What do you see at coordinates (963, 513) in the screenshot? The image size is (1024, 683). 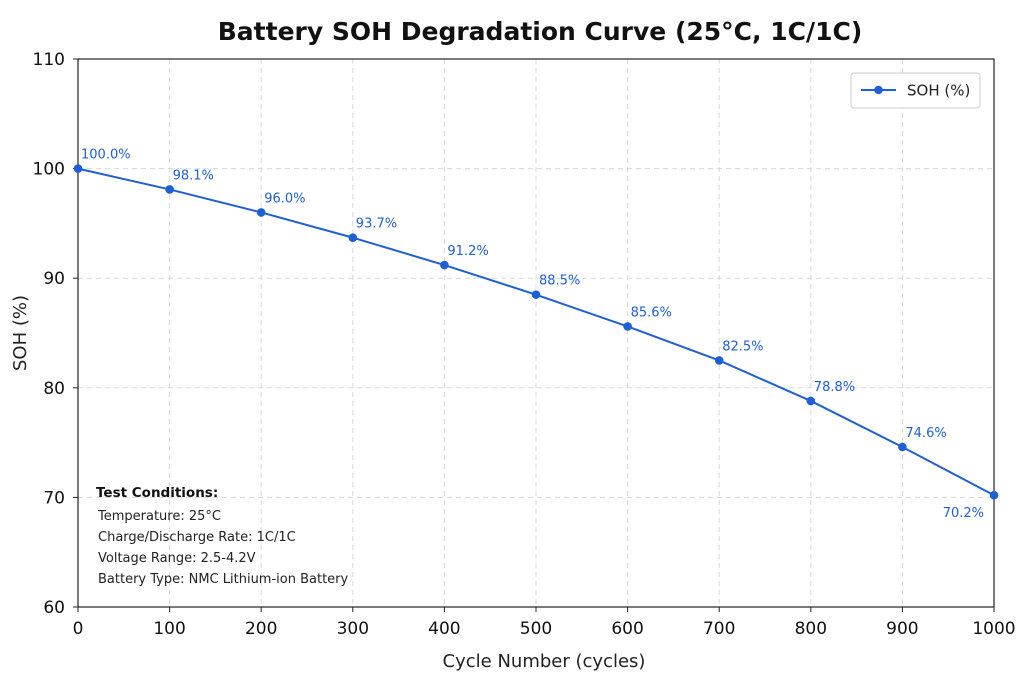 I see `data-label: 70.2%` at bounding box center [963, 513].